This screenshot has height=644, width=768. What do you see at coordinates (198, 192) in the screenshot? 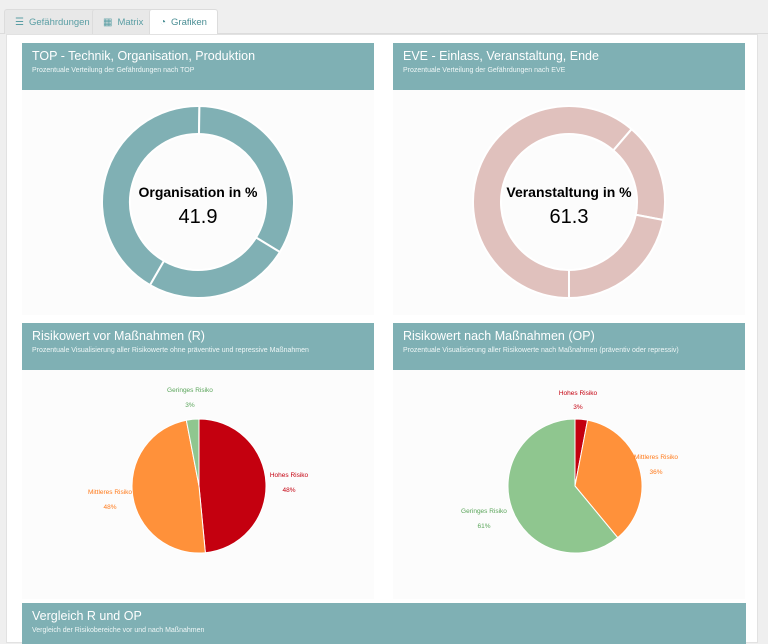
I see `donut-center-label: Organisation in %` at bounding box center [198, 192].